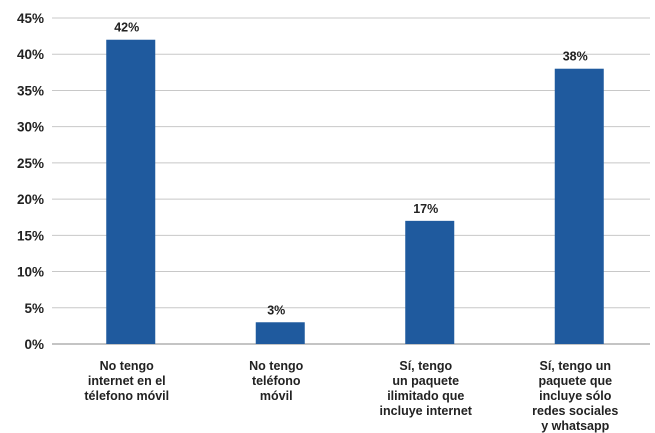 The image size is (655, 433). I want to click on category-label: No tengo teléfono móvil, so click(276, 381).